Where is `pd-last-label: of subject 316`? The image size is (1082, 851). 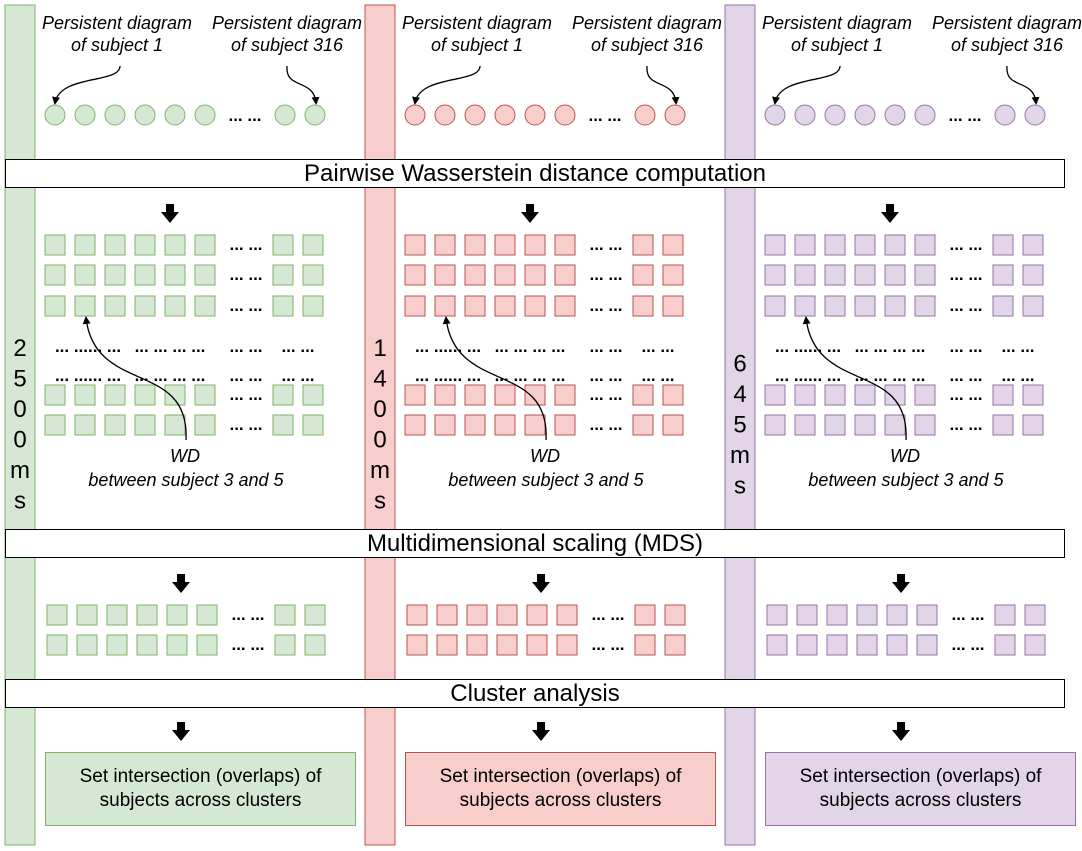 pd-last-label: of subject 316 is located at coordinates (647, 45).